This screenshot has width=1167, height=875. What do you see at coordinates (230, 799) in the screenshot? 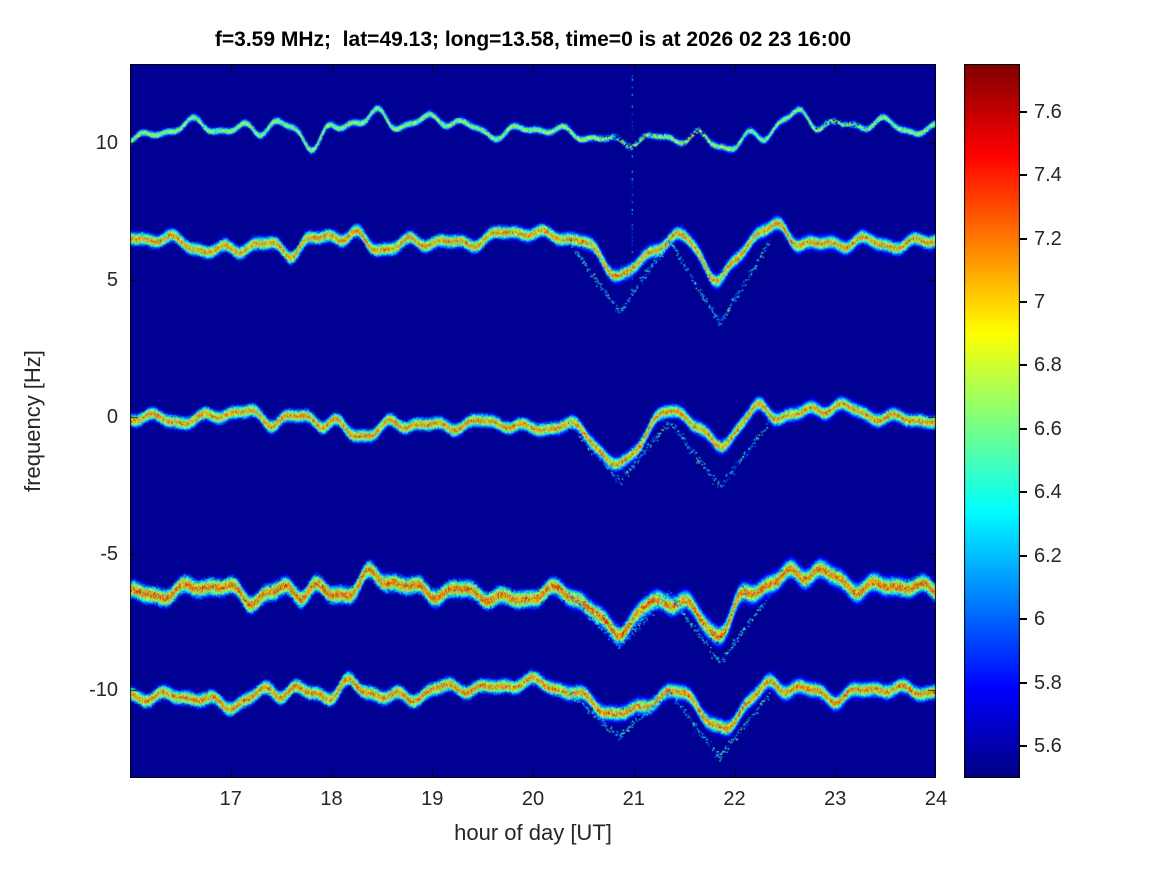
I see `x-tick-label: 17` at bounding box center [230, 799].